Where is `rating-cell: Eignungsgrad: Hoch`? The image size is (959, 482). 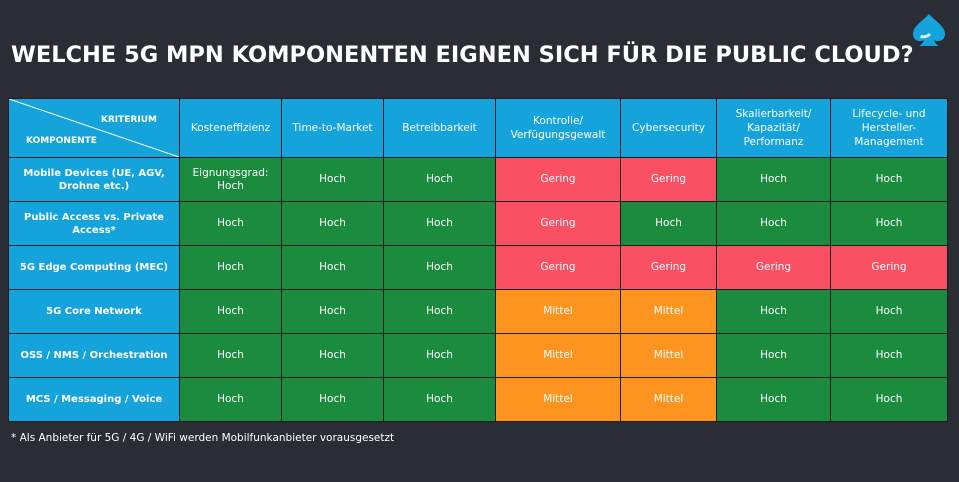
rating-cell: Eignungsgrad: Hoch is located at coordinates (230, 179).